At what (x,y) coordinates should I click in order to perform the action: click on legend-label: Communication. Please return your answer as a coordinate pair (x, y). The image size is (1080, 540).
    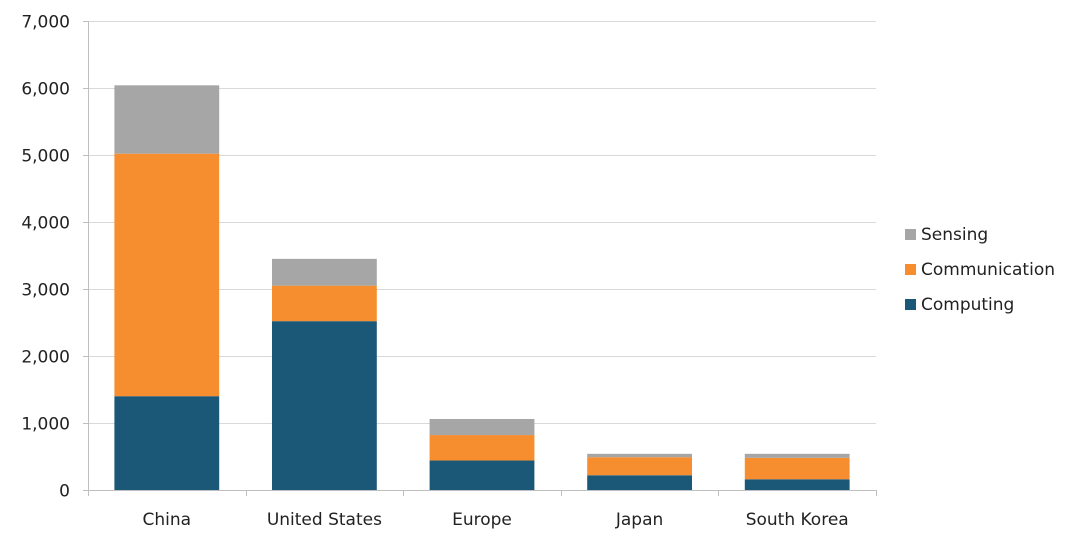
    Looking at the image, I should click on (988, 270).